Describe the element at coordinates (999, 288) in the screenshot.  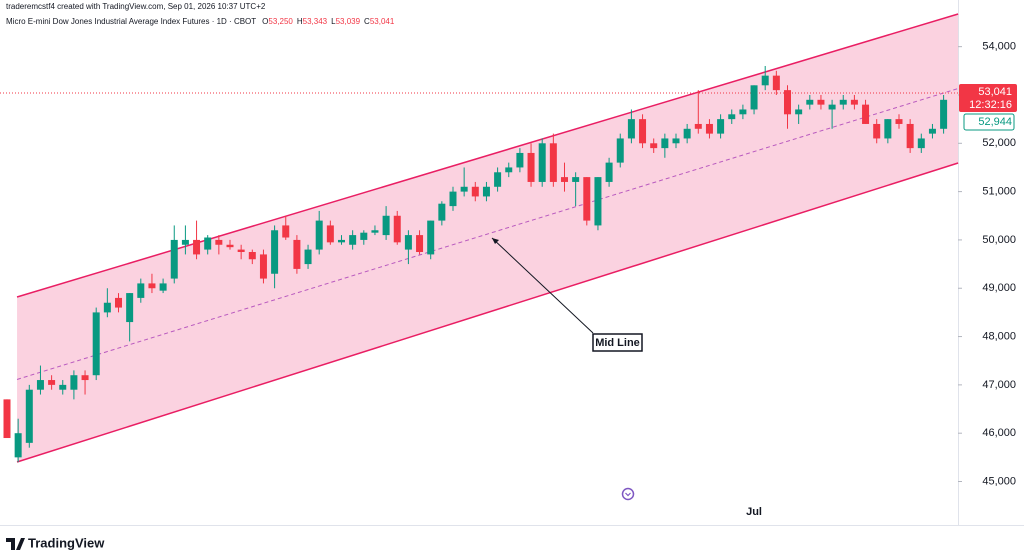
I see `y-tick-label: 49,000` at that location.